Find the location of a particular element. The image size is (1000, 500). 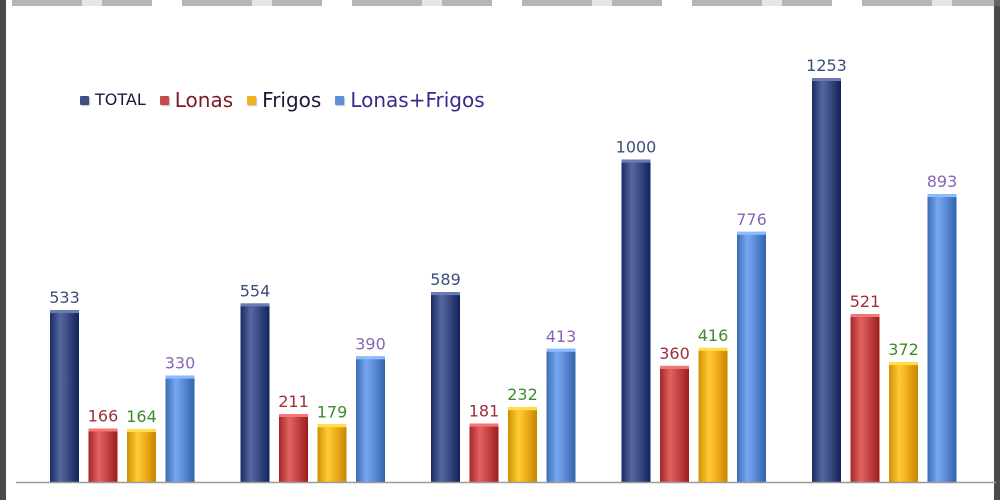

legend-label-lonas-frigos: Lonas+Frigos is located at coordinates (417, 100).